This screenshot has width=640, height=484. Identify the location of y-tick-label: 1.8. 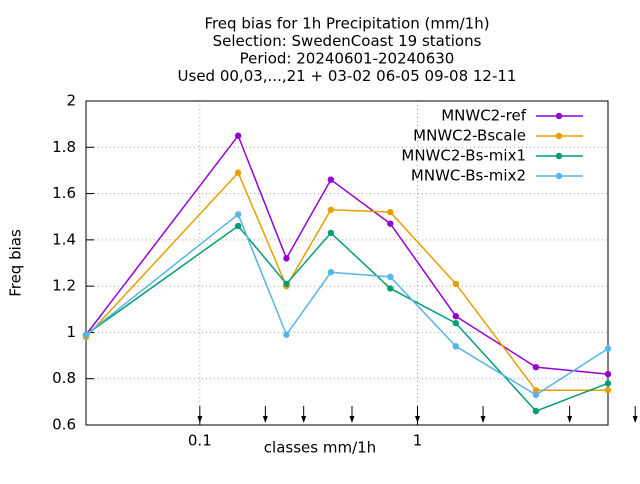
(64, 147).